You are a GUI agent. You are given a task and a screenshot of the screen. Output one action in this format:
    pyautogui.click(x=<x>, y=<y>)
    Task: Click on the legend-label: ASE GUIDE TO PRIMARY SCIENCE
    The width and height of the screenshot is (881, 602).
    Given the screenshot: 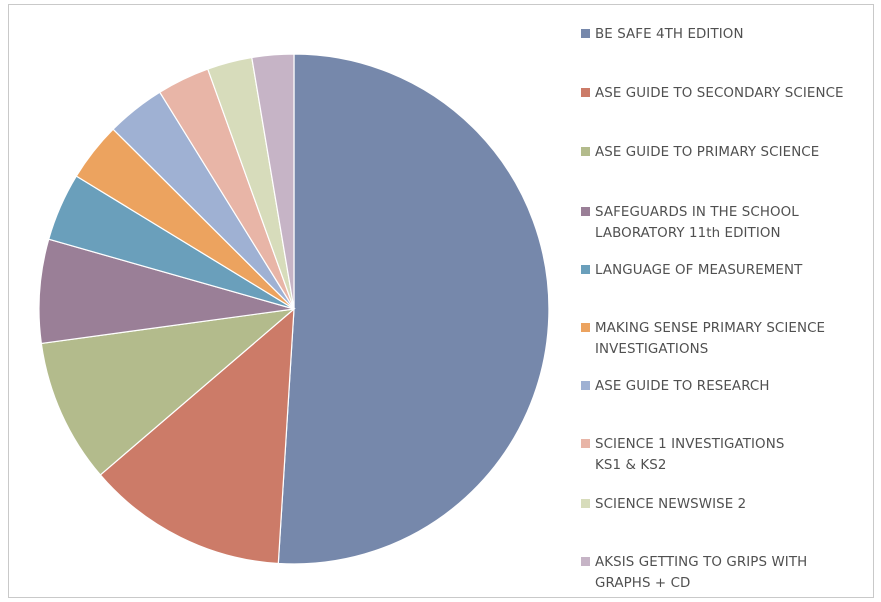 What is the action you would take?
    pyautogui.click(x=707, y=152)
    